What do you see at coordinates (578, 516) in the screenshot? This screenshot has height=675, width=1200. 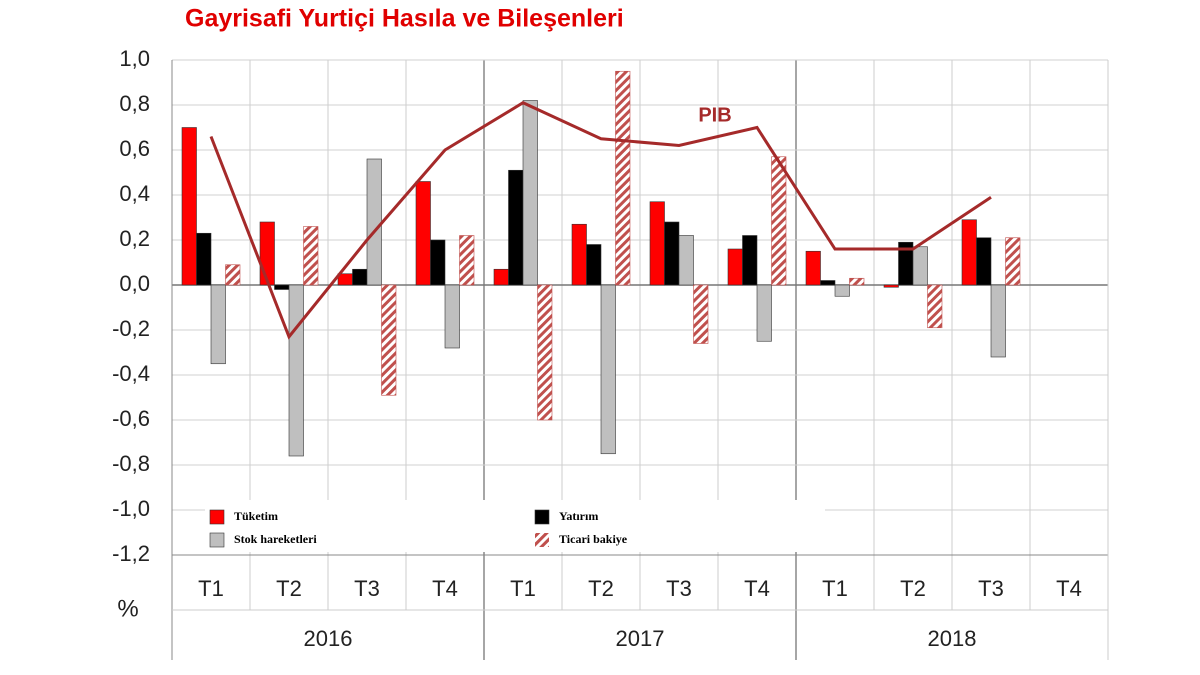 I see `legend-label: Yatırım` at bounding box center [578, 516].